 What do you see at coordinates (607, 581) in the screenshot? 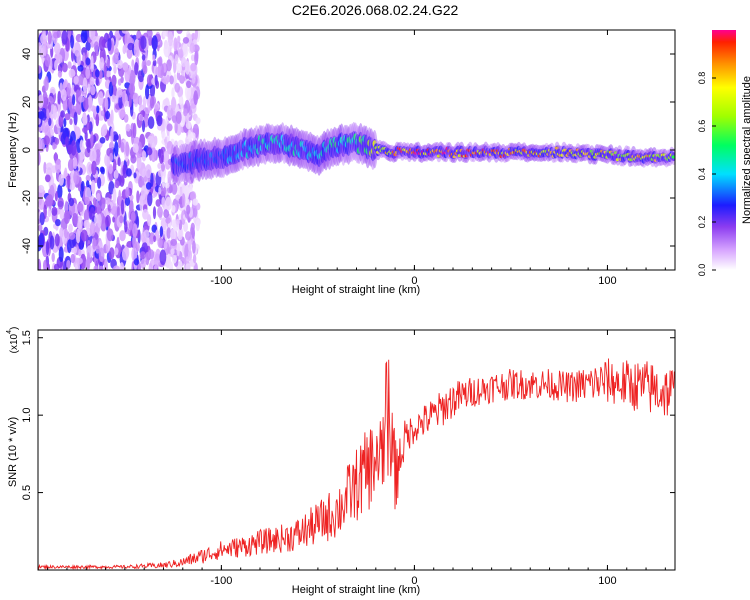
I see `bottom-xtick-label: 100` at bounding box center [607, 581].